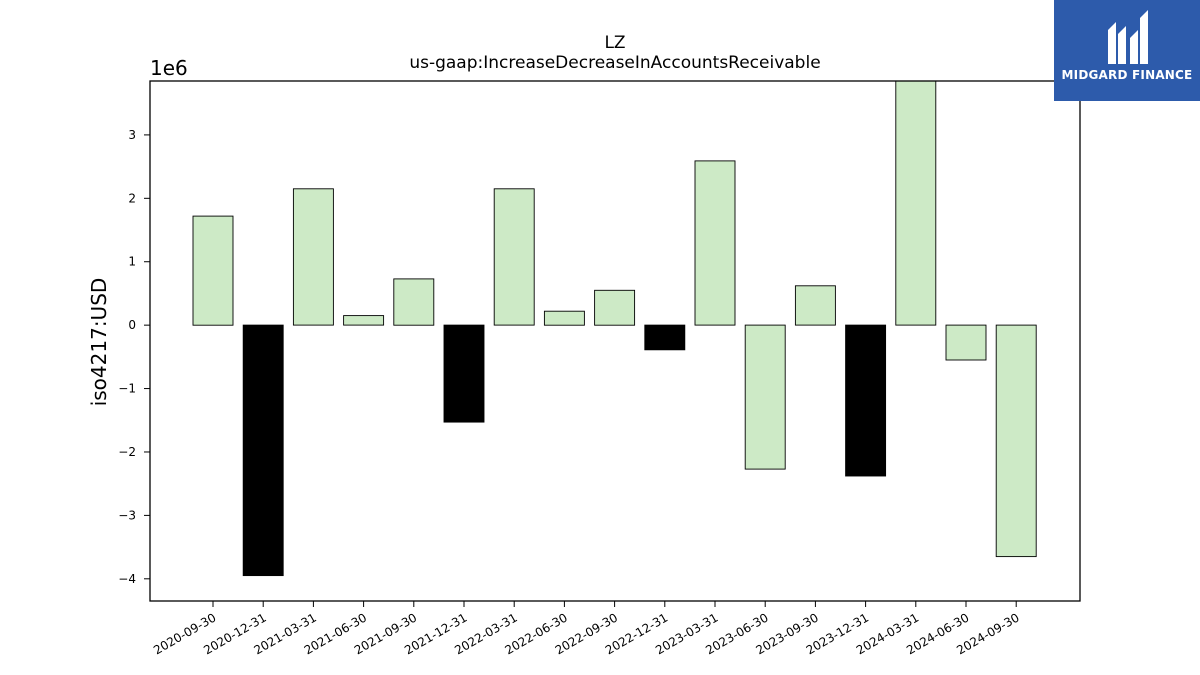  I want to click on y-tick-label: 3, so click(132, 135).